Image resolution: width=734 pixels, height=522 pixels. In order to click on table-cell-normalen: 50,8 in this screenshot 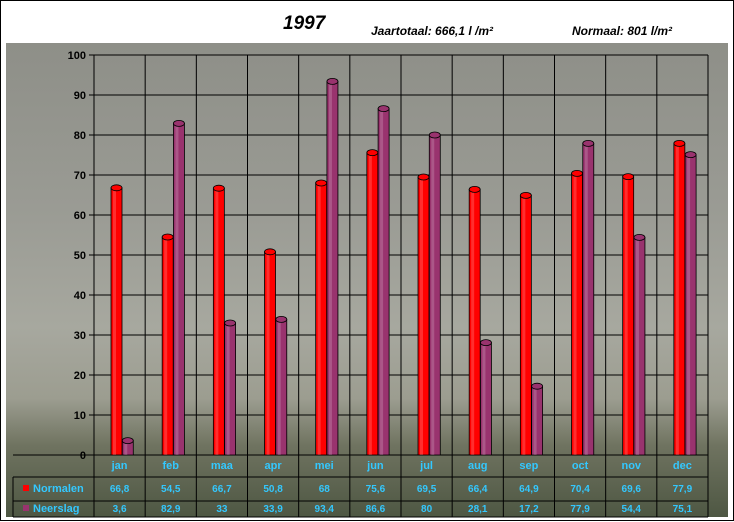, I will do `click(273, 489)`.